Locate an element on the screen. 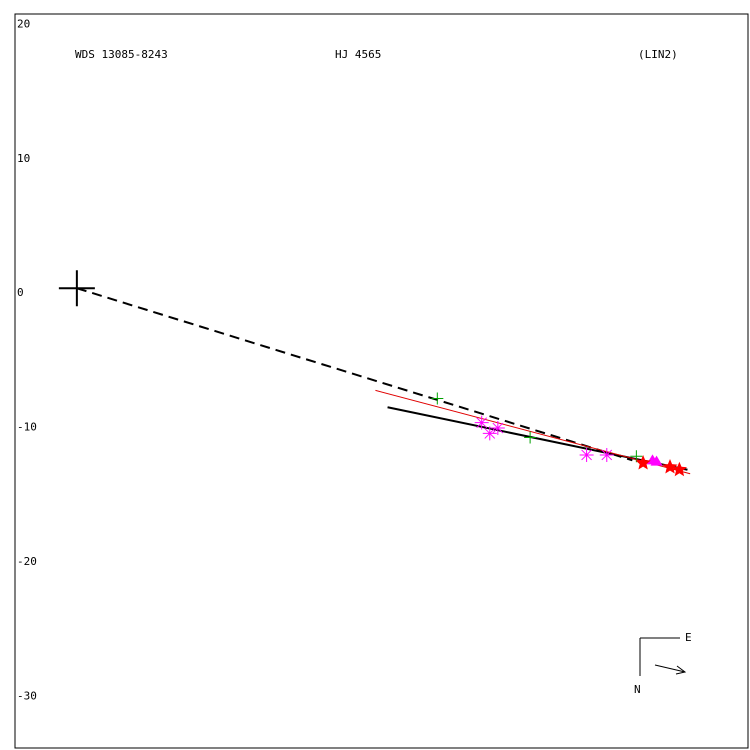 The height and width of the screenshot is (750, 750). y-tick-label: -30 is located at coordinates (27, 696).